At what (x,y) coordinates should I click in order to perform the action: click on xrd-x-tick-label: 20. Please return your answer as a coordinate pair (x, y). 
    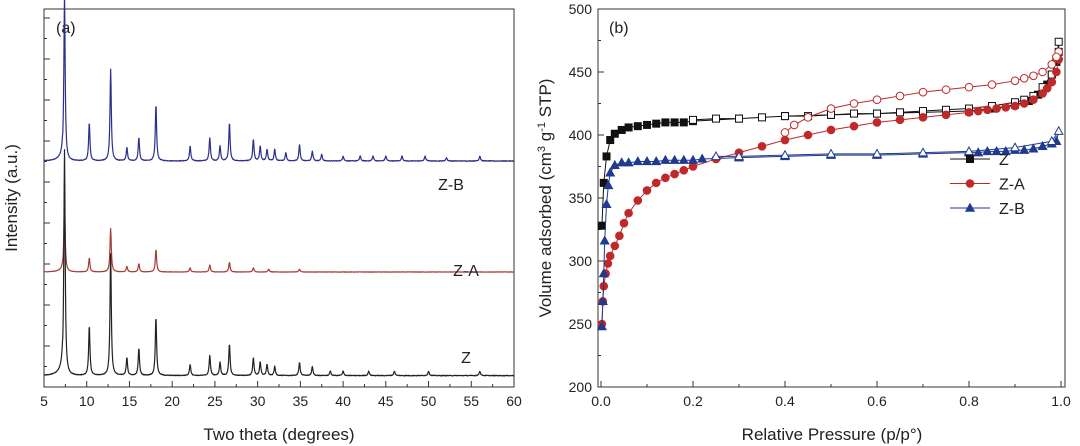
    Looking at the image, I should click on (172, 401).